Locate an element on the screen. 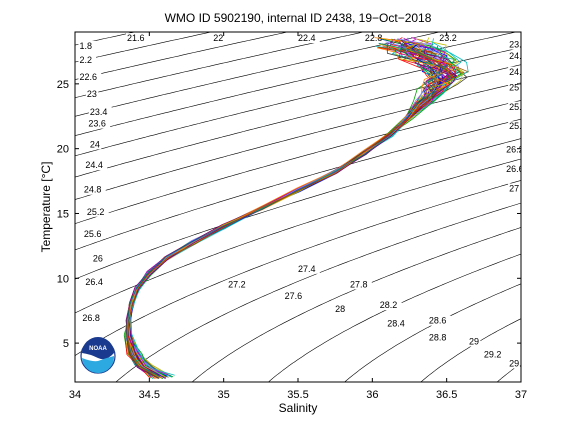 The image size is (576, 432). noaa-logo: NOAA is located at coordinates (98, 355).